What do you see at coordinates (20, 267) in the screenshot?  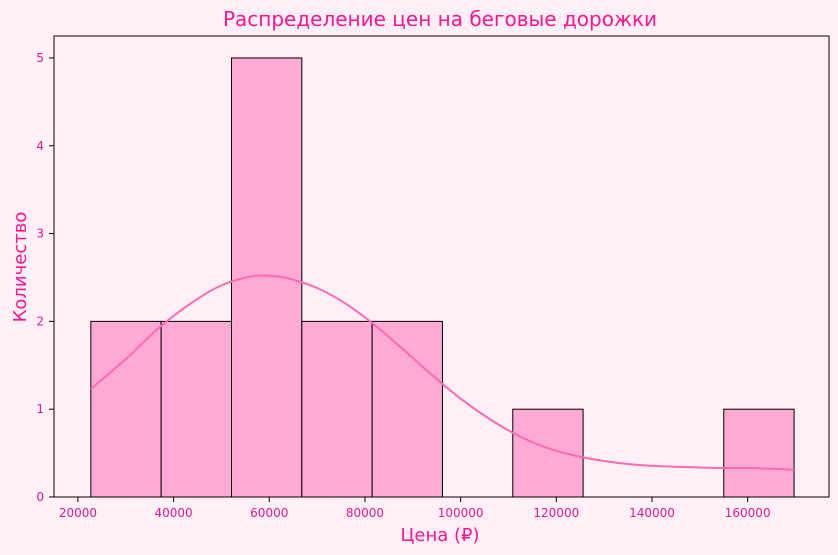 I see `y-axis-label: Количество` at bounding box center [20, 267].